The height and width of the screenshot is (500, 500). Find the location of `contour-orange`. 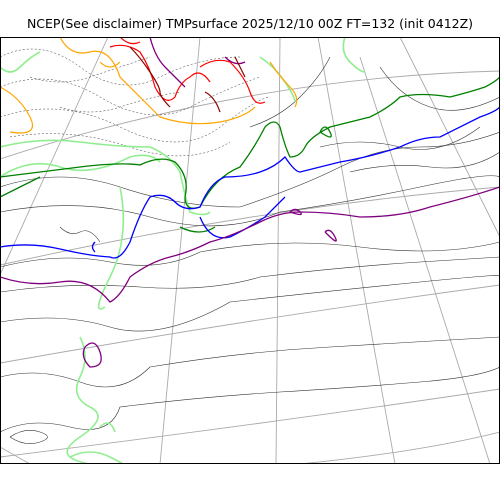

contour-orange is located at coordinates (149, 85).